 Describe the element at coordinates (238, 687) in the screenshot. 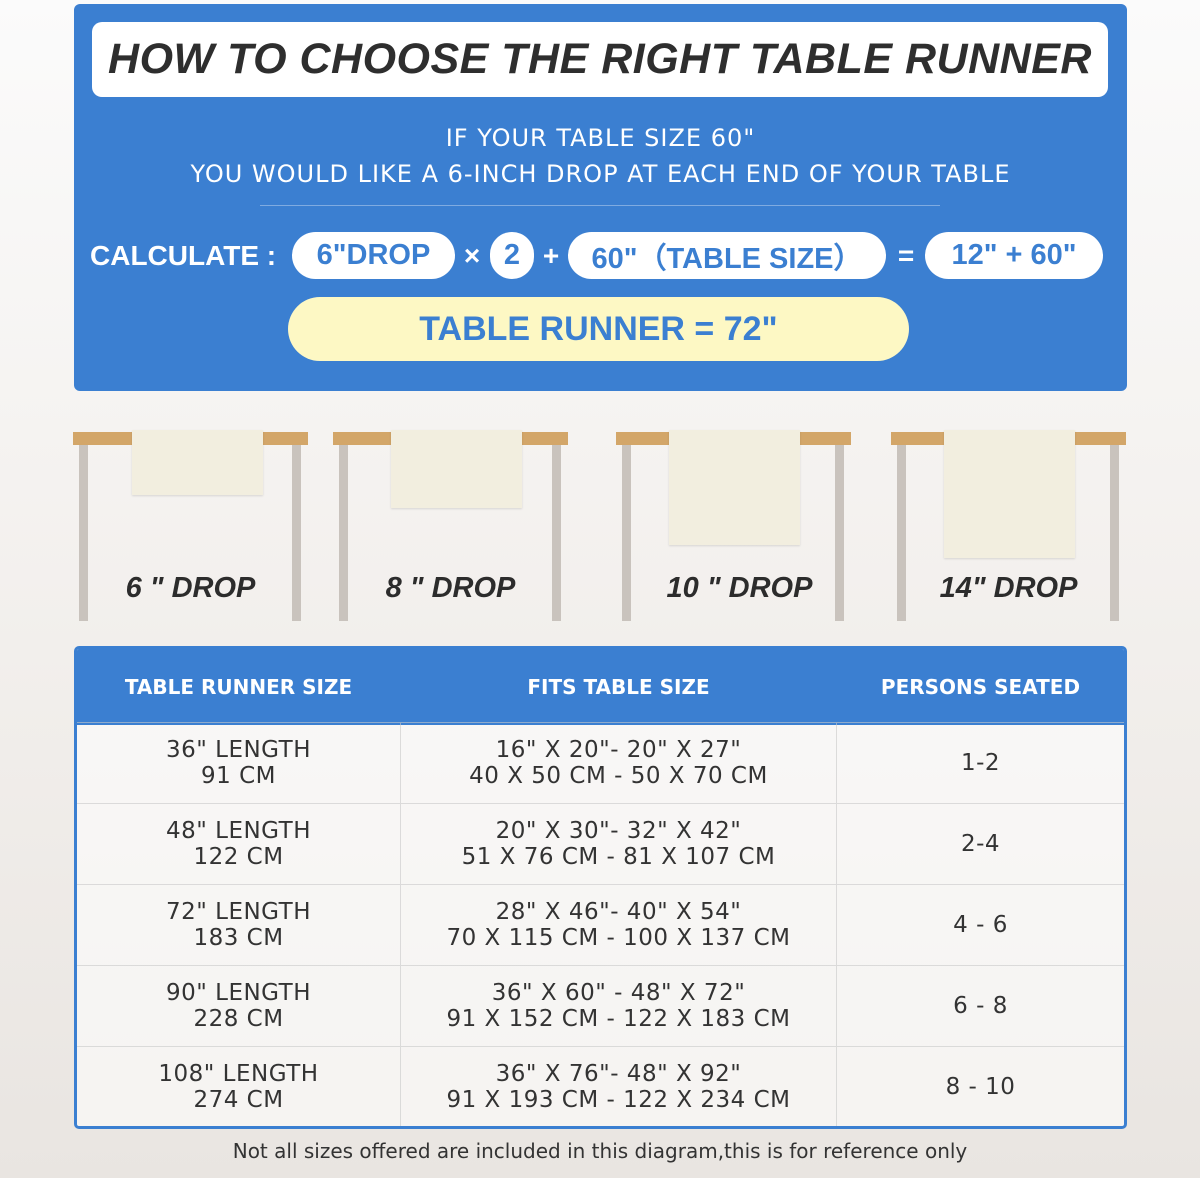

I see `header-runner-size: TABLE RUNNER SIZE` at that location.